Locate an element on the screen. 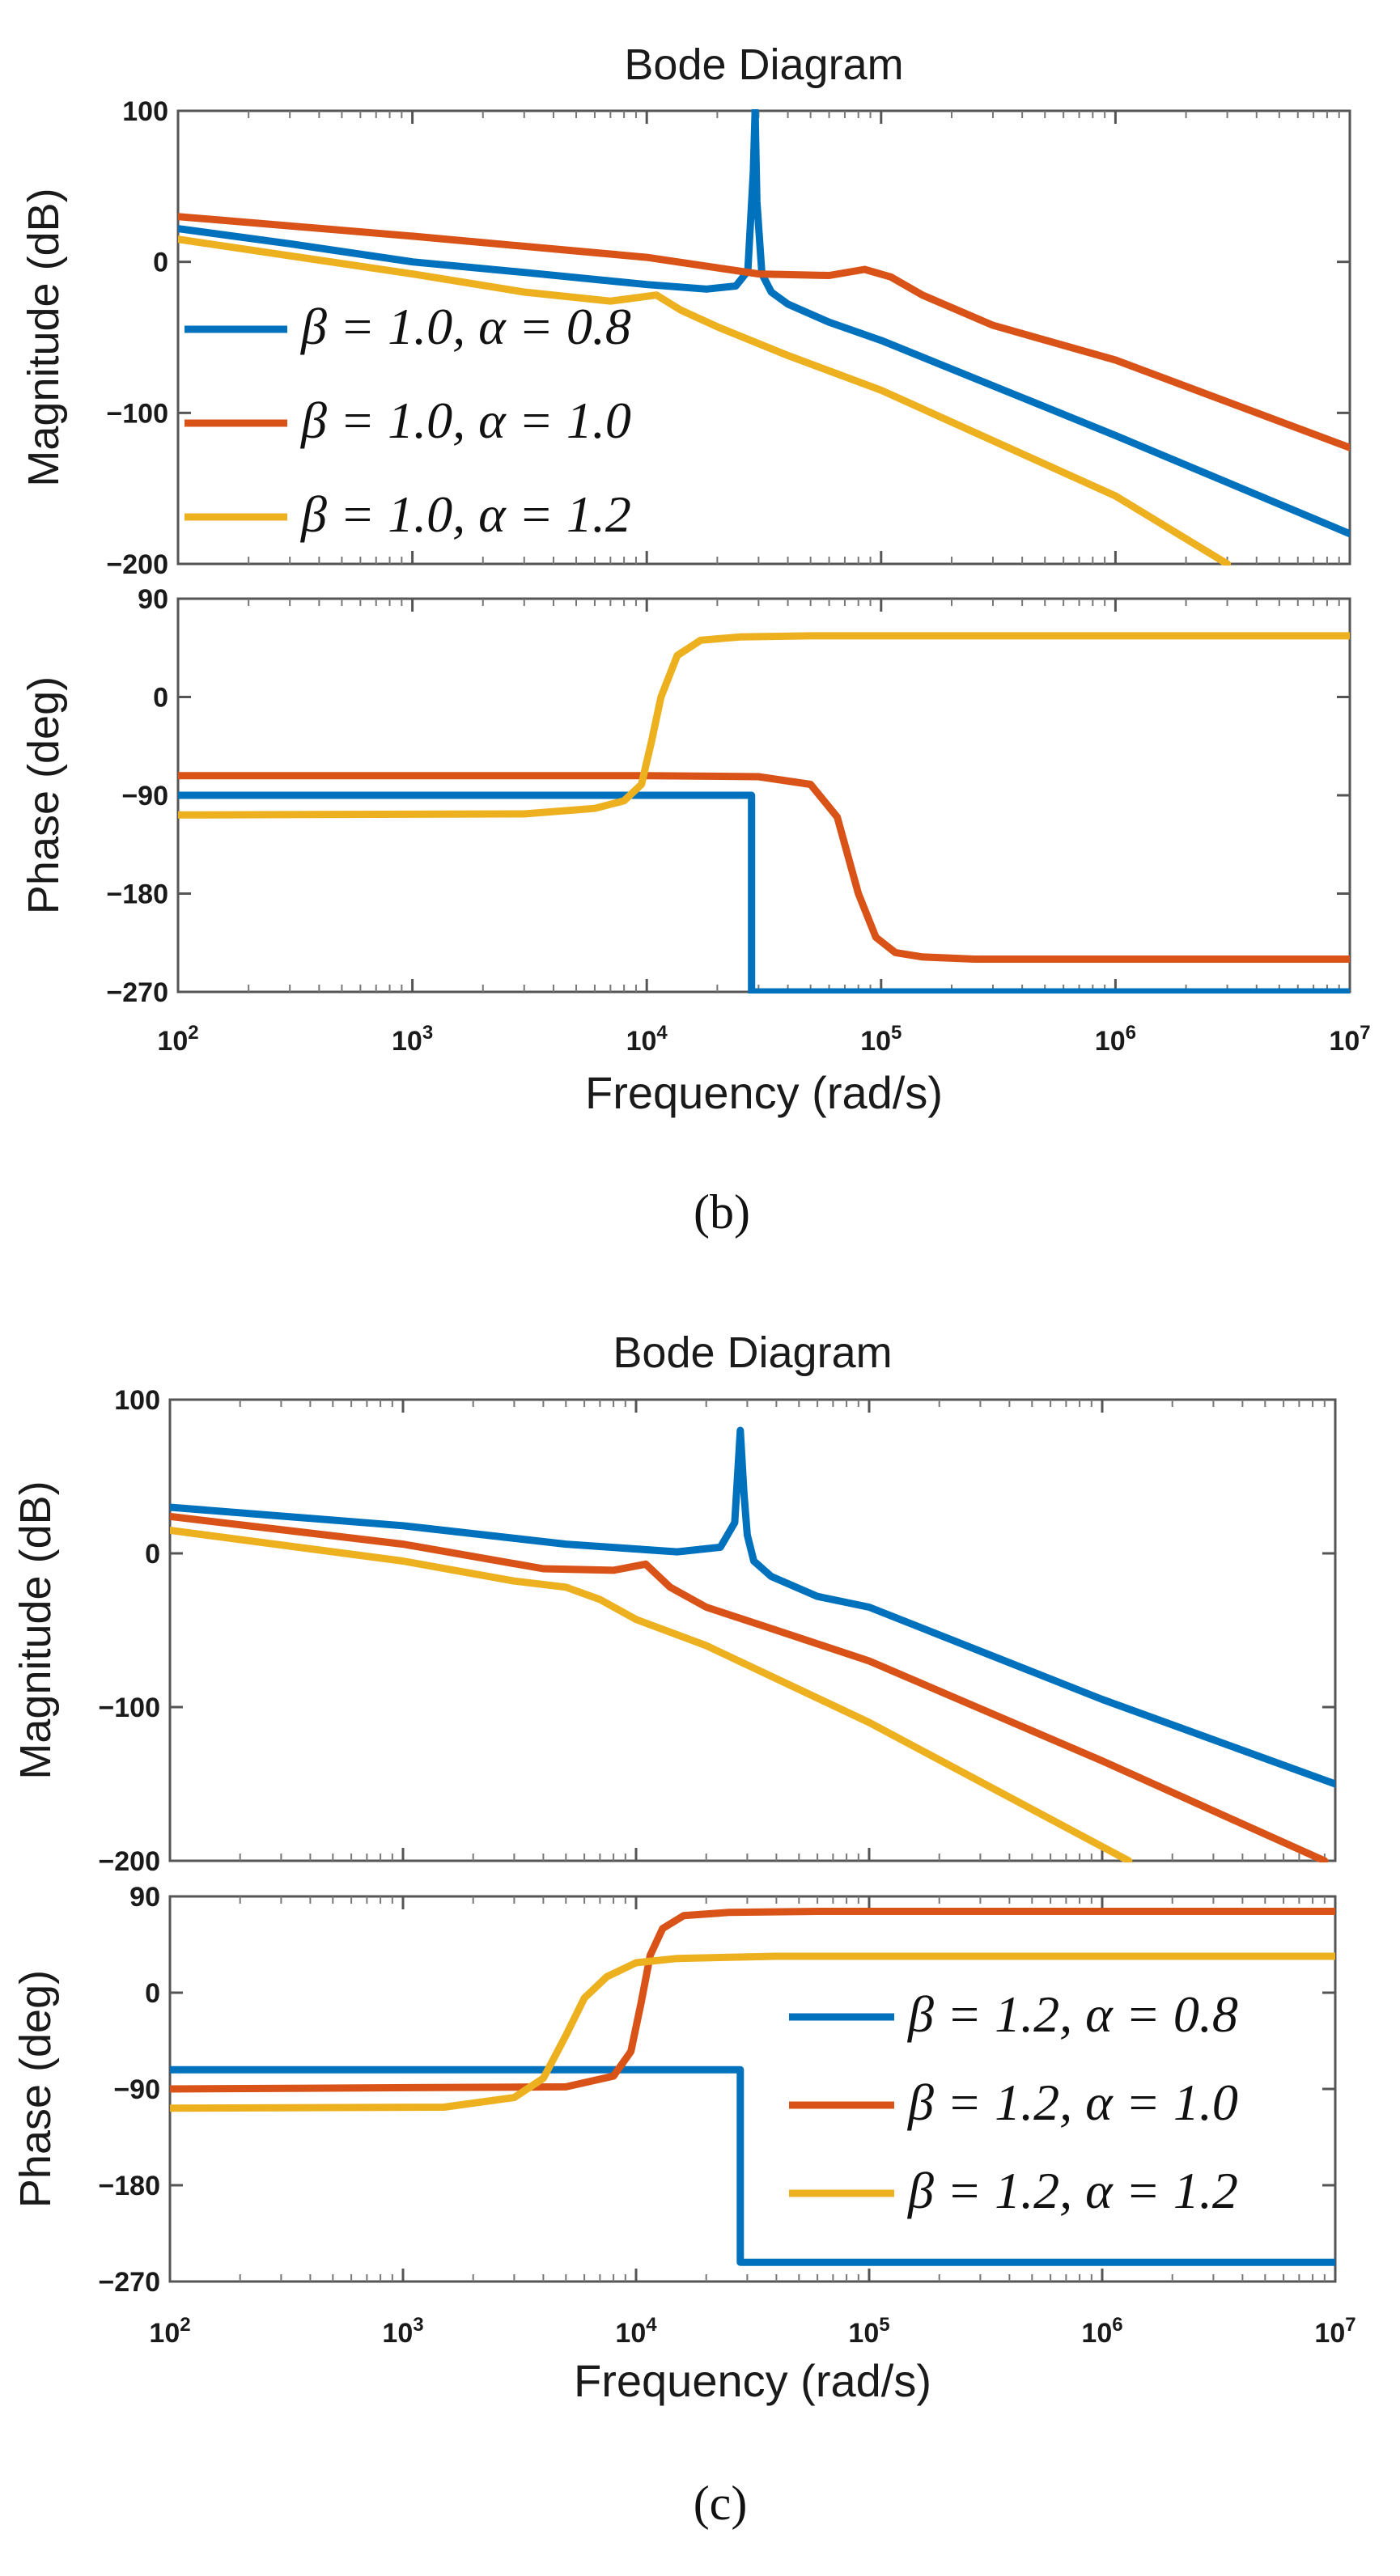 Image resolution: width=1400 pixels, height=2576 pixels. legend-label: β = 1.2, α = 1.0 is located at coordinates (1072, 2102).